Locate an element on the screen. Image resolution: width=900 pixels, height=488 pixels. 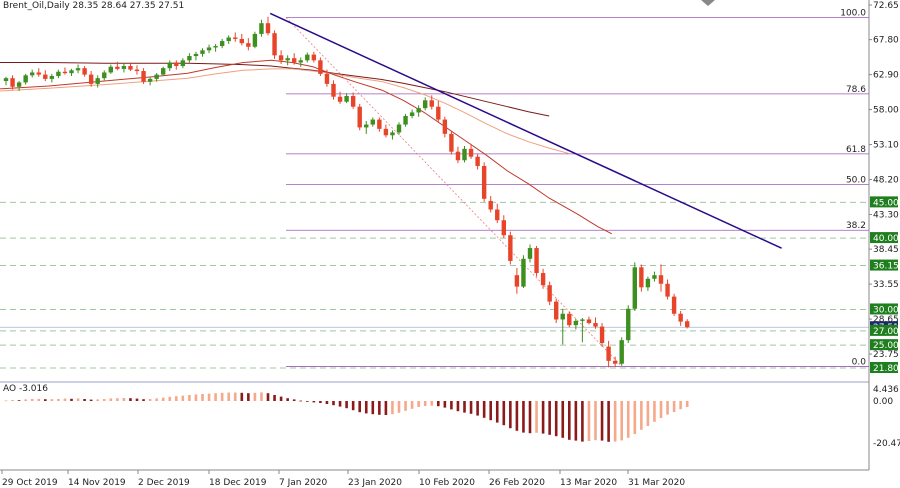
fib-label: 78.6 is located at coordinates (856, 90).